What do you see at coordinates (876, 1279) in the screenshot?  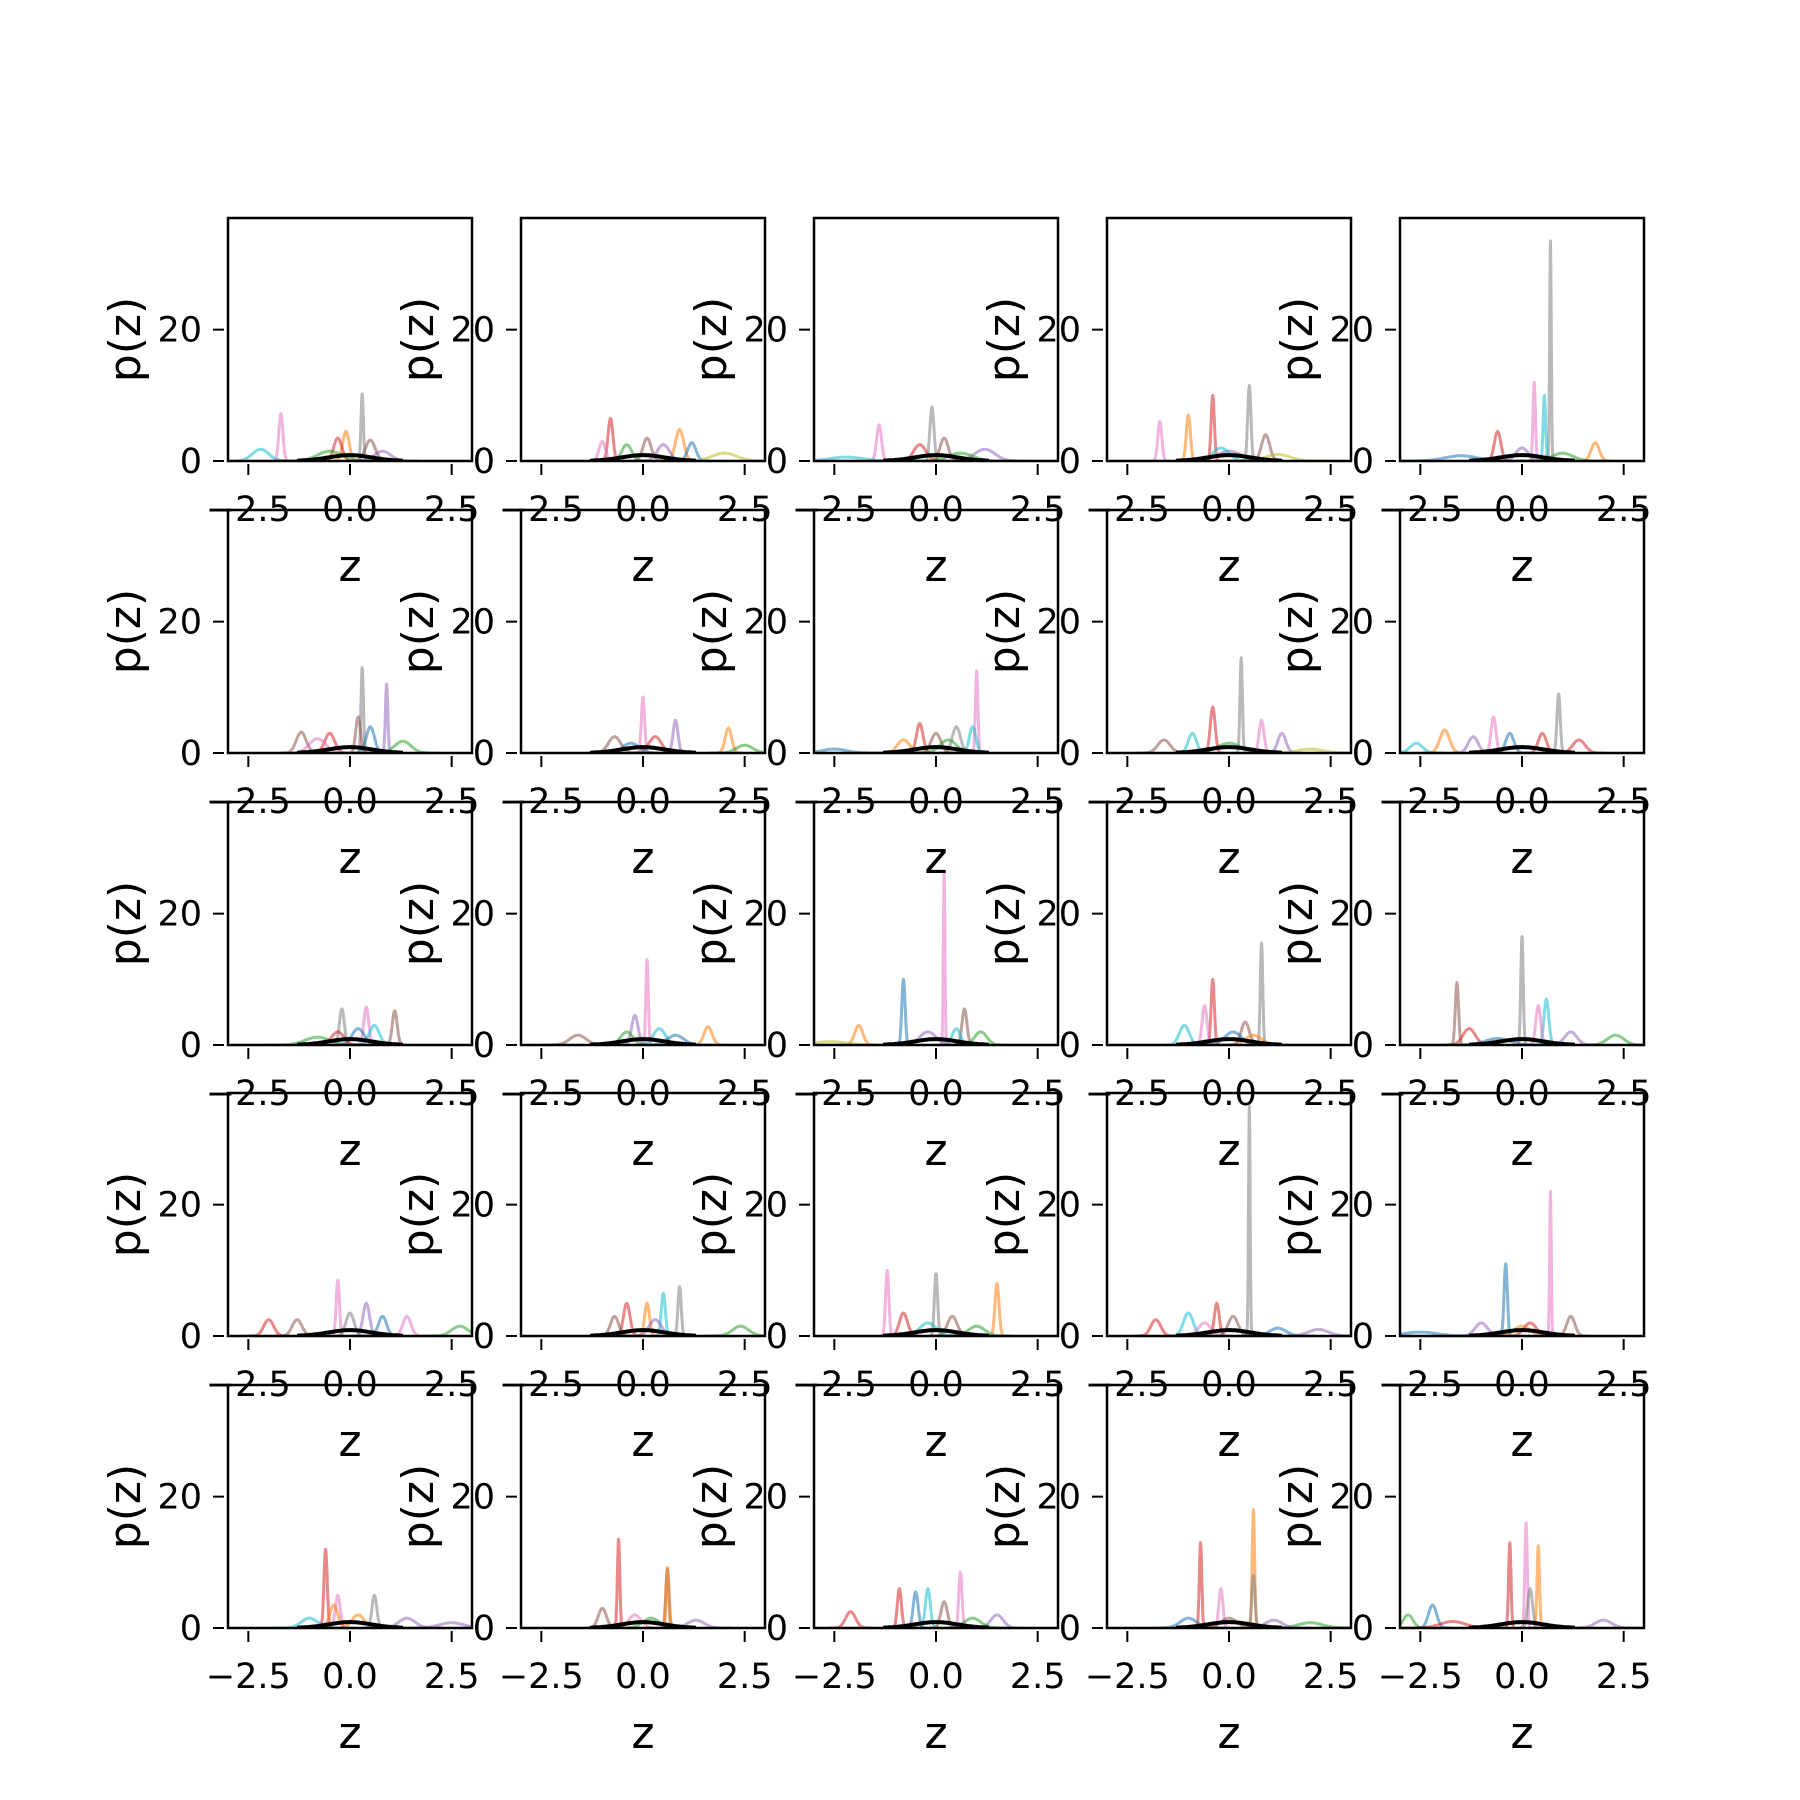 I see `panel-4-3: 020−2.5 0.0 2.5p(z)z` at bounding box center [876, 1279].